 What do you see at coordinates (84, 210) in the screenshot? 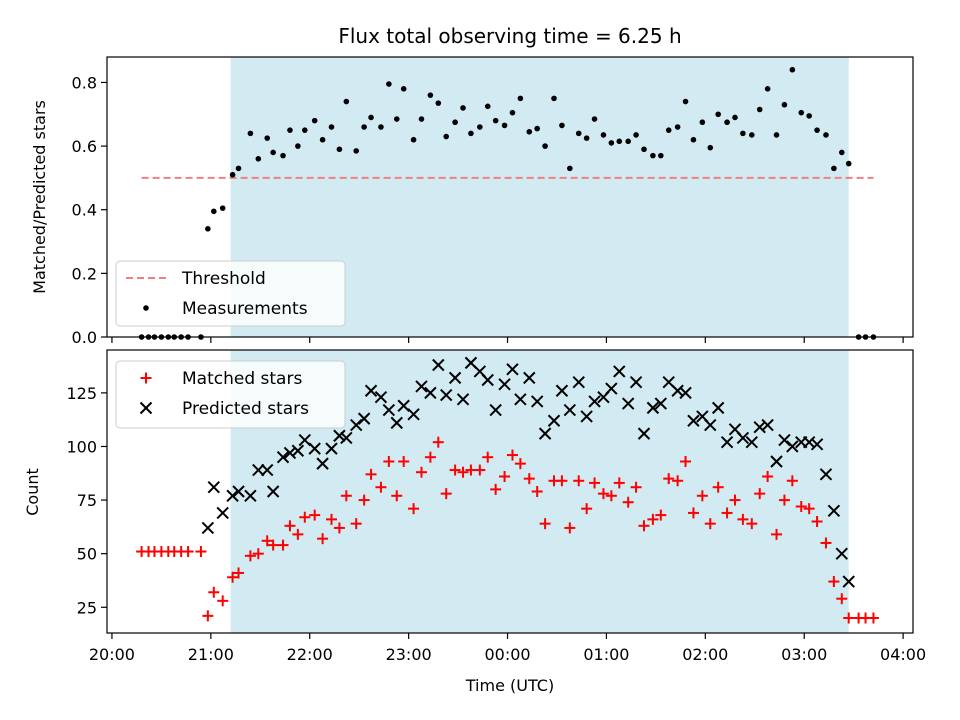
I see `top-y-tick-label: 0.4` at bounding box center [84, 210].